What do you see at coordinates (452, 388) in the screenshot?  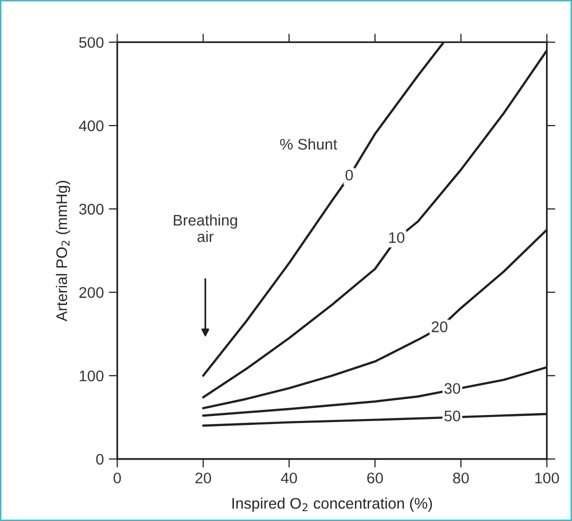 I see `annotation: 30` at bounding box center [452, 388].